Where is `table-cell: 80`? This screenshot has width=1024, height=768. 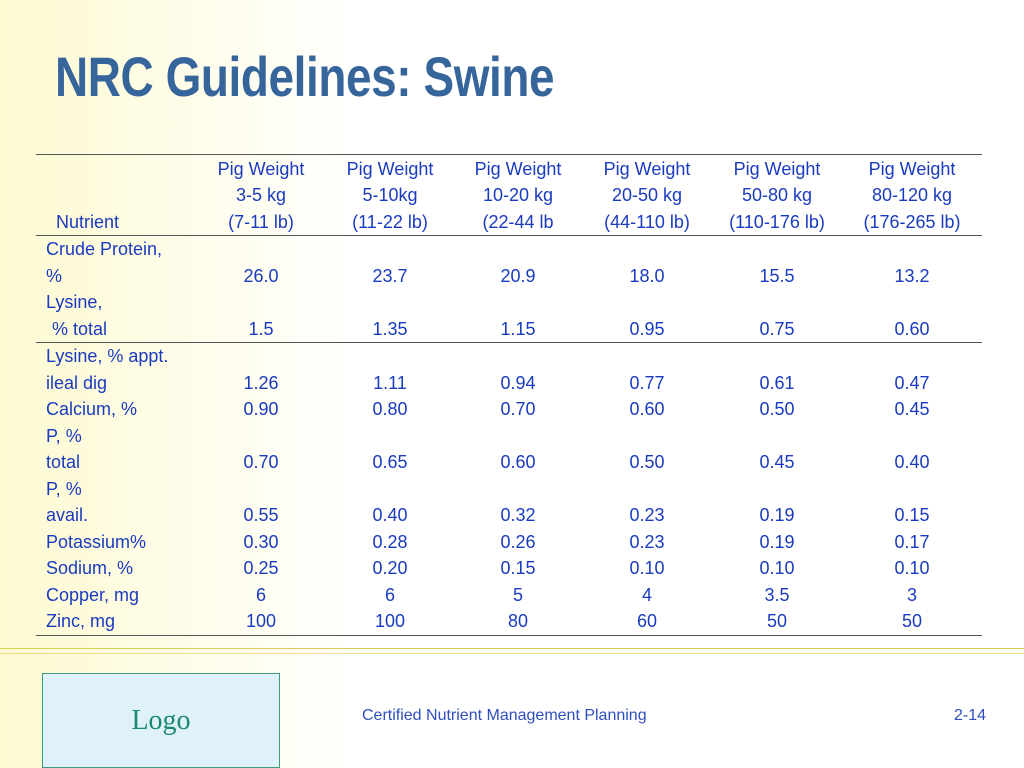
table-cell: 80 is located at coordinates (518, 622).